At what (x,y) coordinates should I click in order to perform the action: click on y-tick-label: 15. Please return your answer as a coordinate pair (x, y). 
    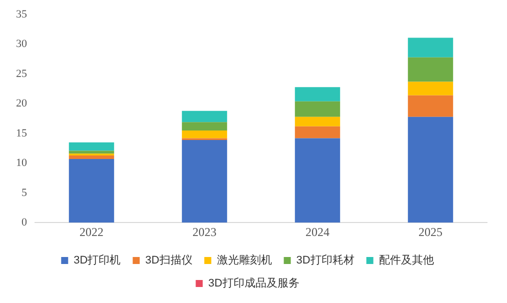
    Looking at the image, I should click on (22, 133).